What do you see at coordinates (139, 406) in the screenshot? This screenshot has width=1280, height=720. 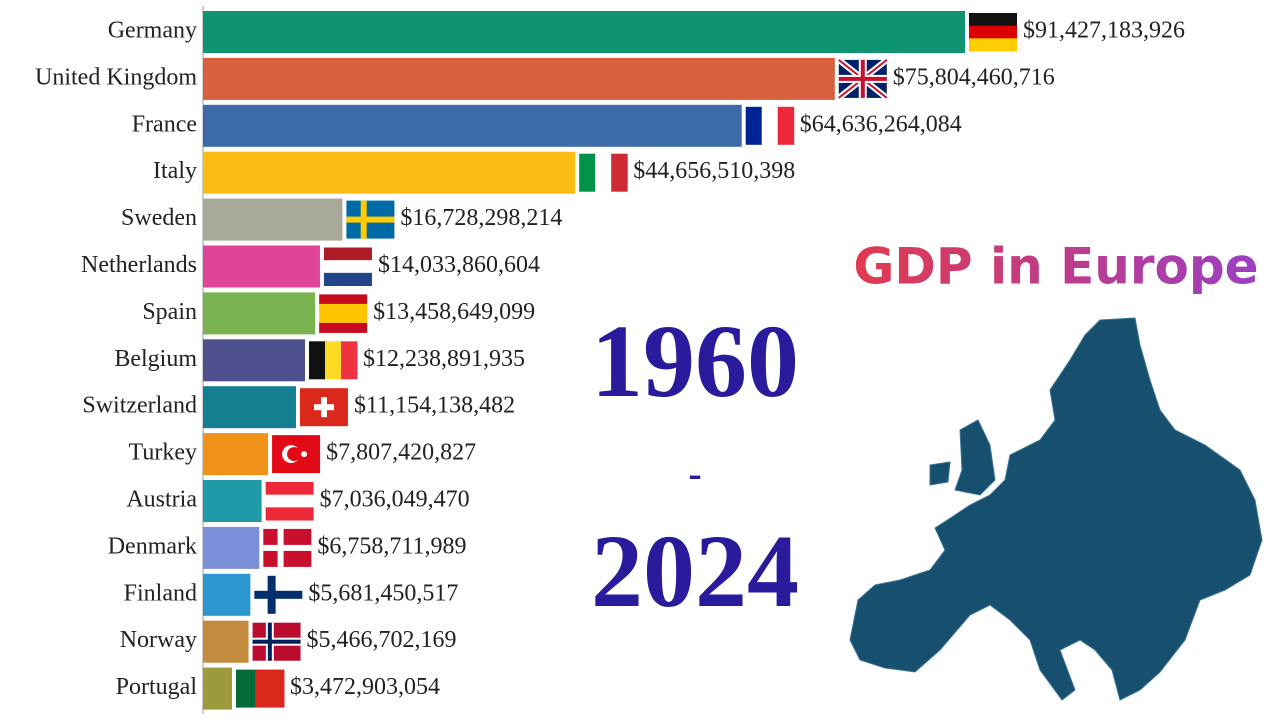 I see `category-label: Switzerland` at bounding box center [139, 406].